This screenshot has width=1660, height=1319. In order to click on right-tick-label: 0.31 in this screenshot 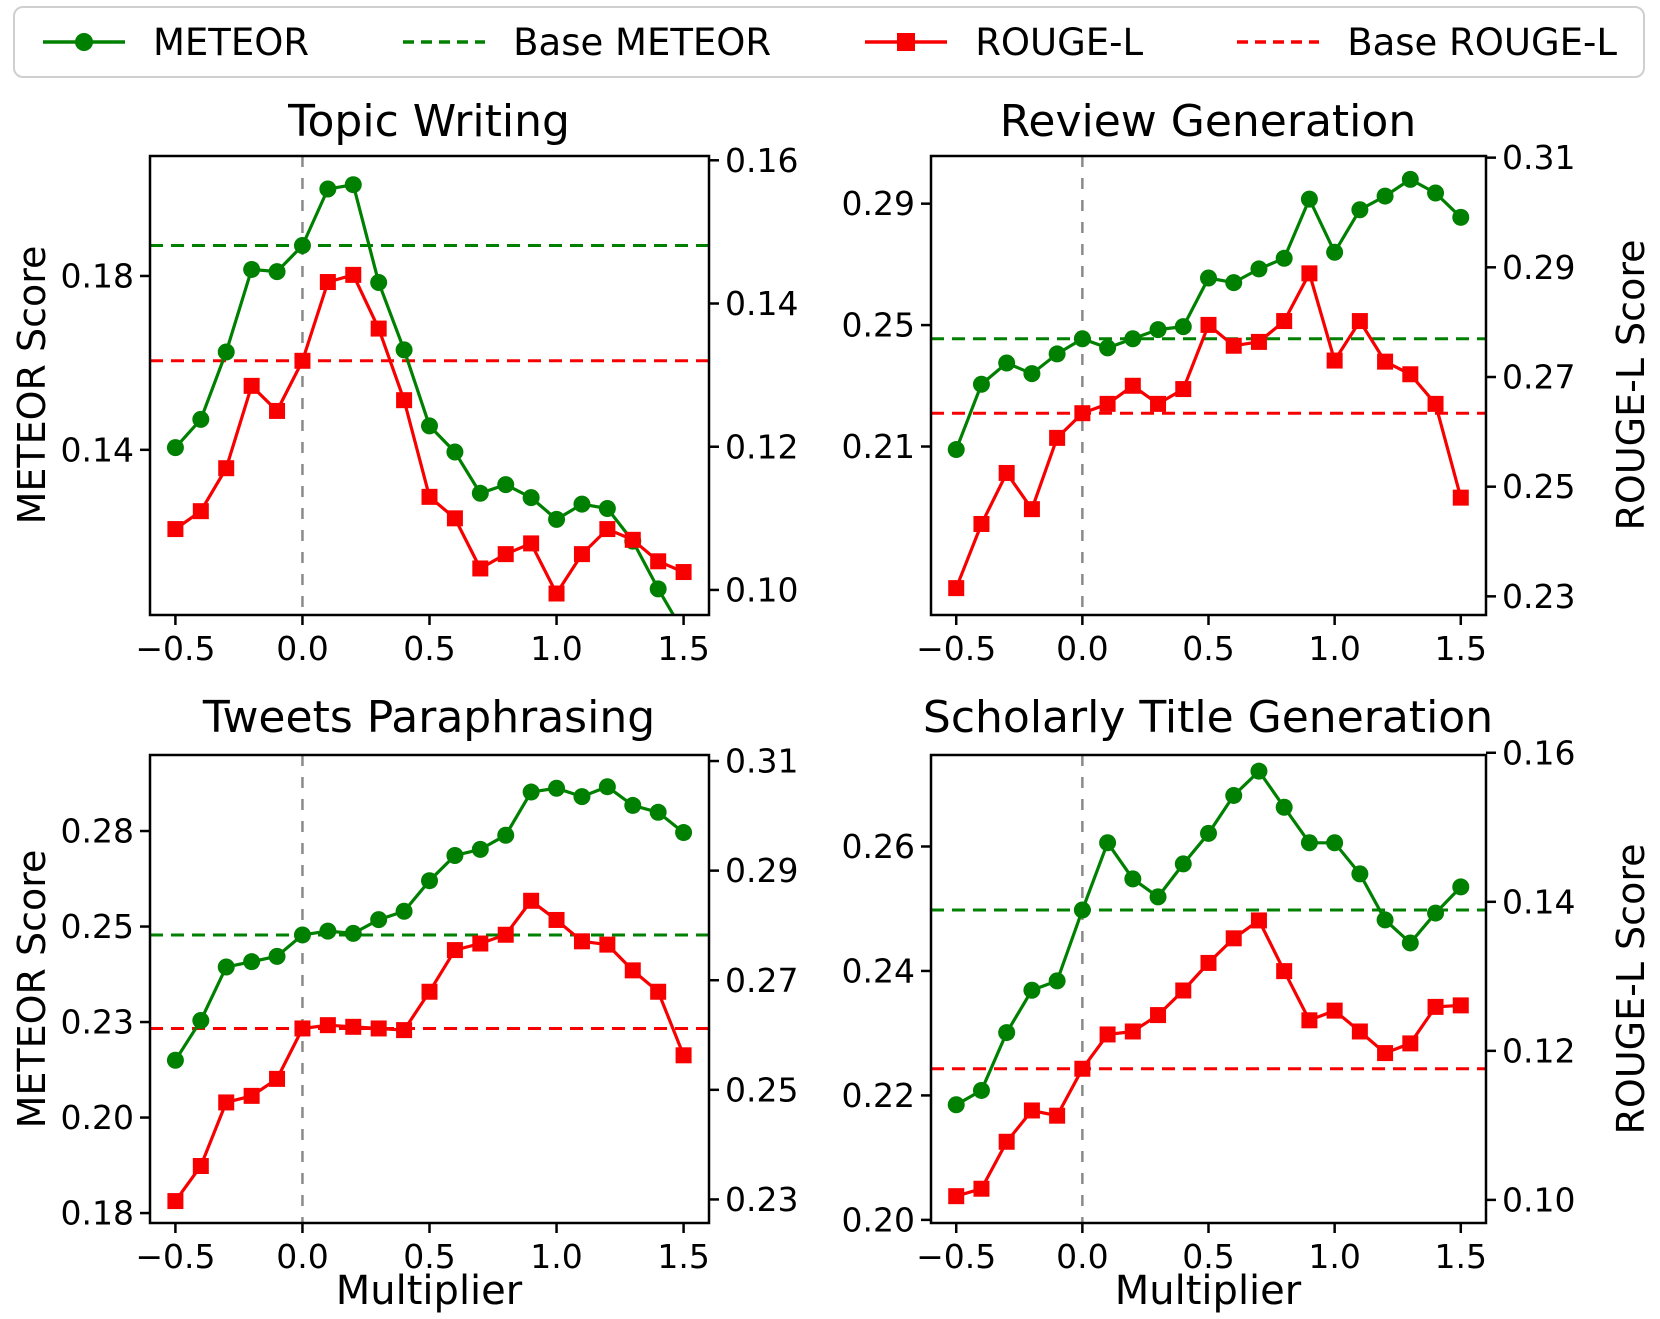, I will do `click(1538, 157)`.